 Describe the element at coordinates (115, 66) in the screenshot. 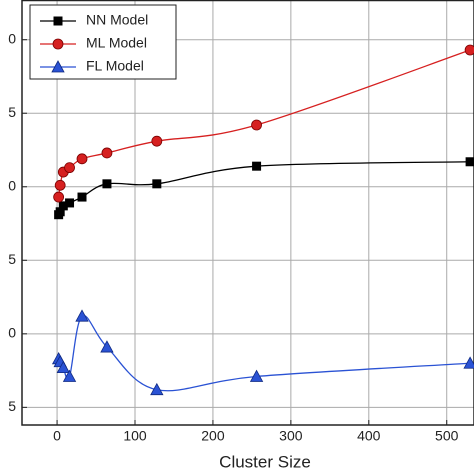

I see `legend-label: FL Model` at that location.